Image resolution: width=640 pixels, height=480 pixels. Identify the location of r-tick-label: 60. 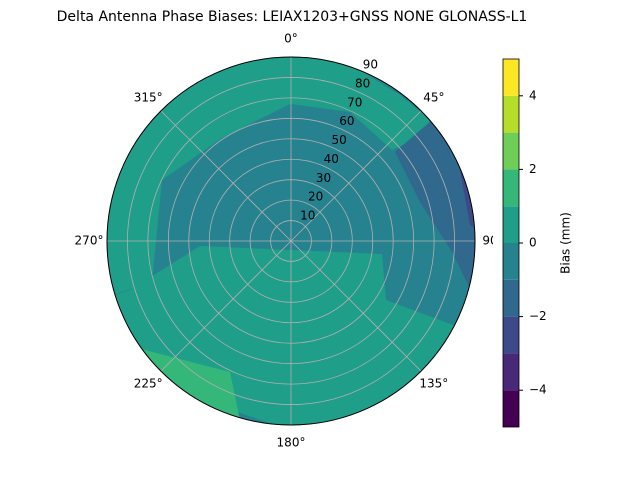
(346, 121).